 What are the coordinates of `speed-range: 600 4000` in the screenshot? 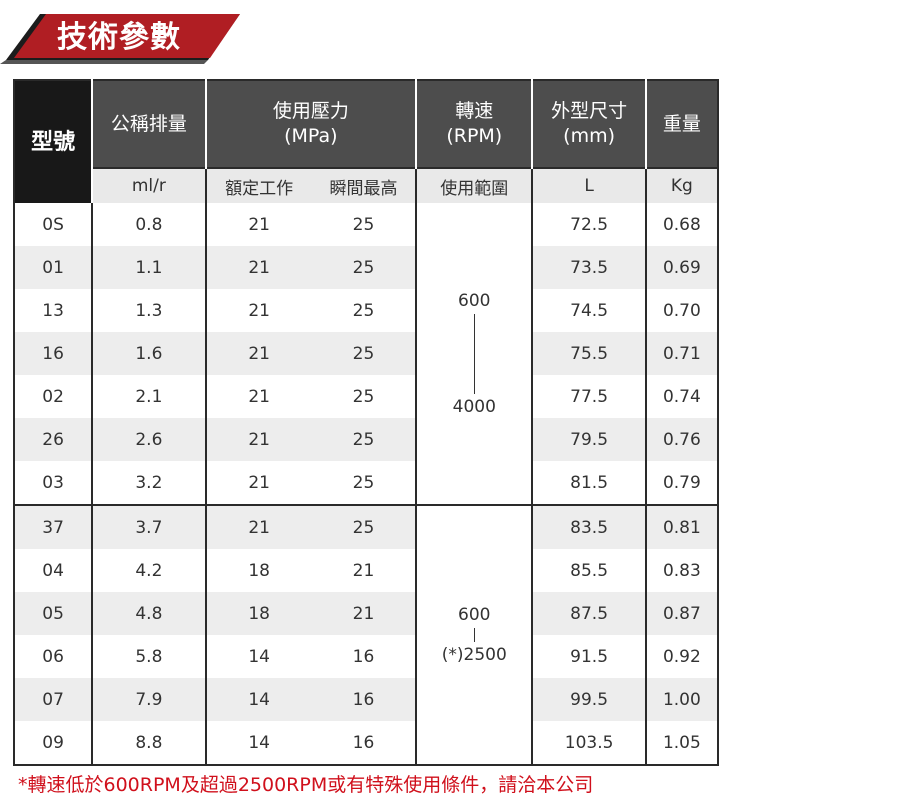 It's located at (473, 353).